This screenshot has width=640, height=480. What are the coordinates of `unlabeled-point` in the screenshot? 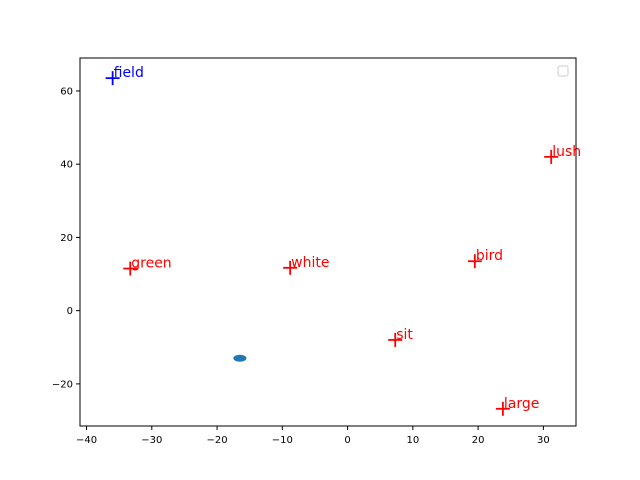 It's located at (240, 358).